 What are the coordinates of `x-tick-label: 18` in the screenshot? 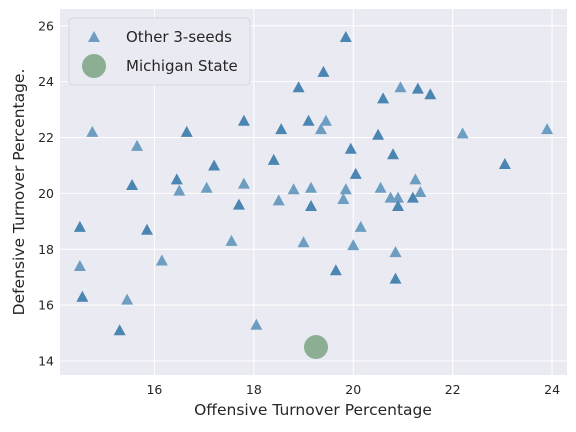 It's located at (254, 389).